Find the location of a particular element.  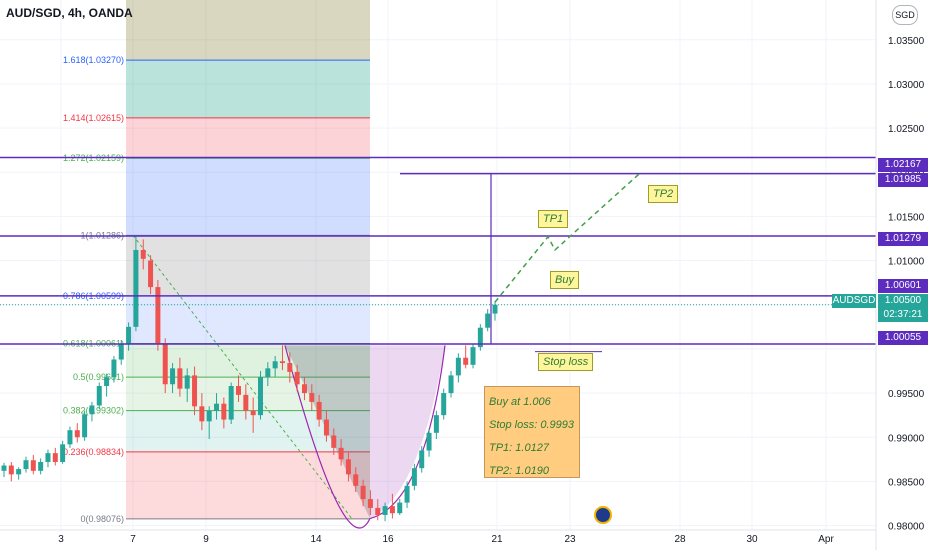

chart-title: AUD/SGD, 4h, OANDA is located at coordinates (69, 13).